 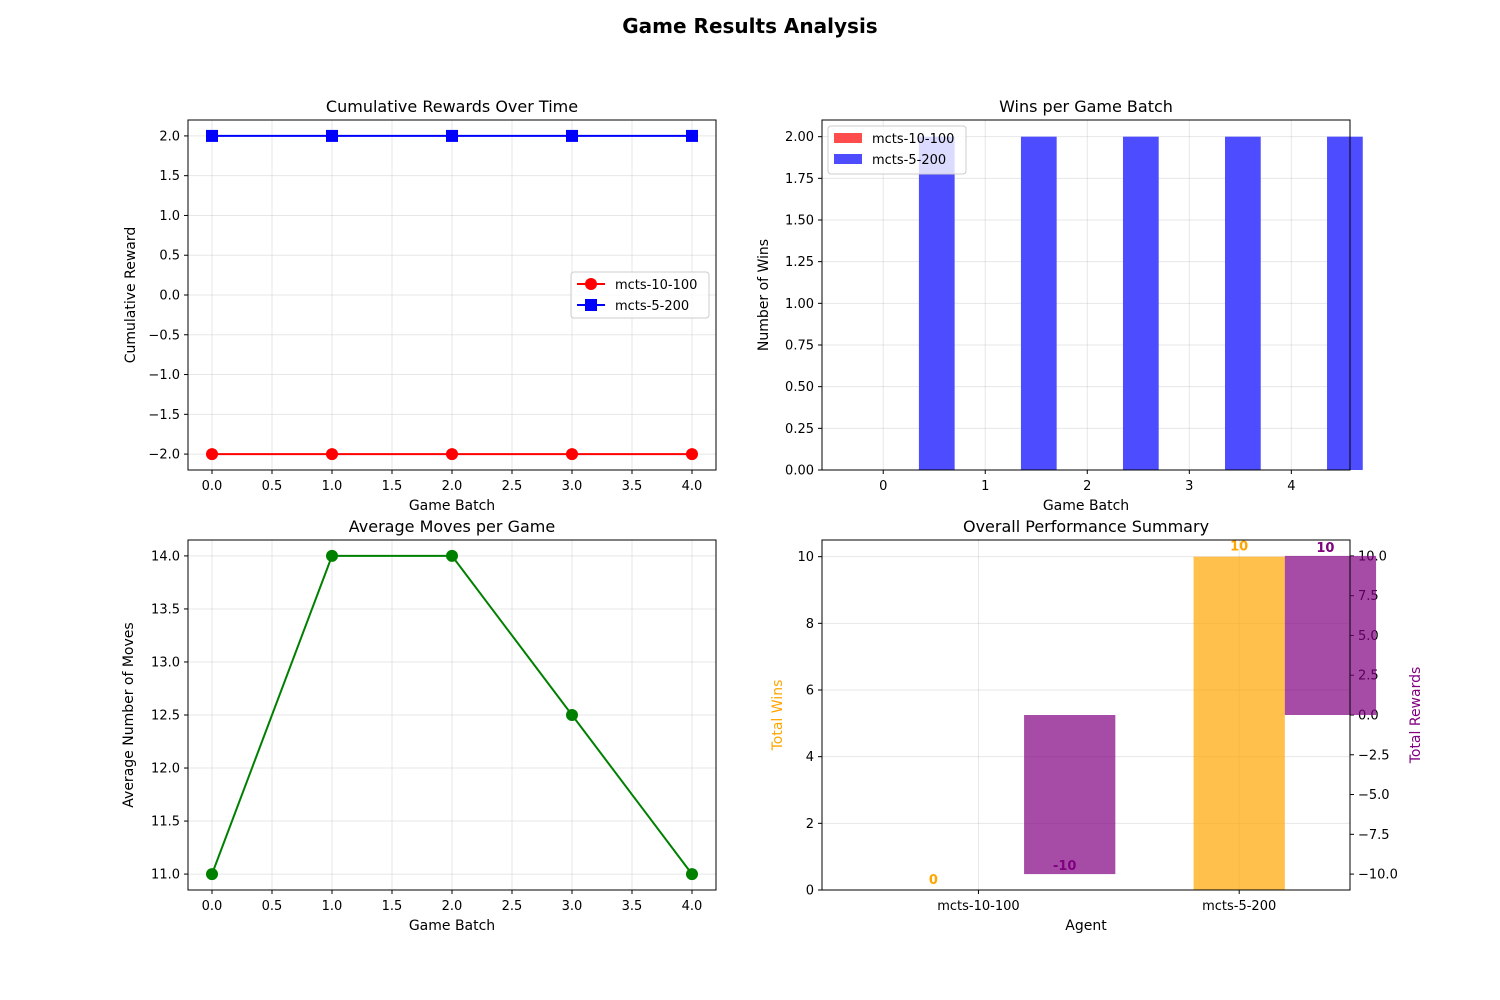 What do you see at coordinates (164, 335) in the screenshot?
I see `y-tick-label: −0.5` at bounding box center [164, 335].